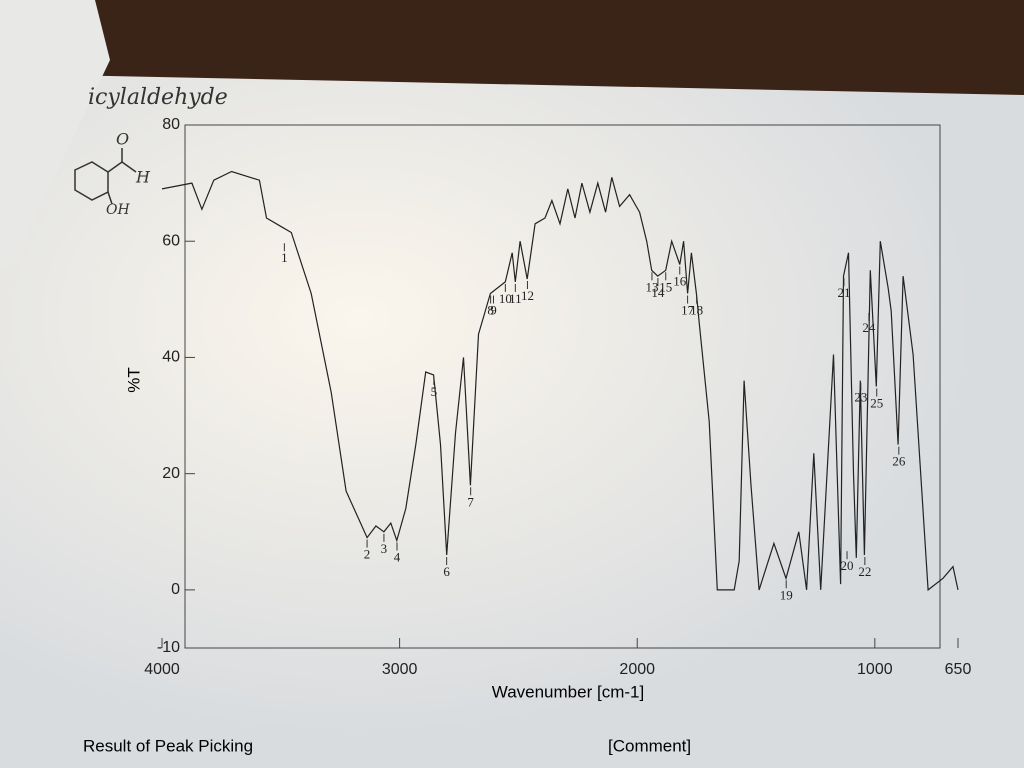  Describe the element at coordinates (384, 548) in the screenshot. I see `peak-label: 3` at that location.